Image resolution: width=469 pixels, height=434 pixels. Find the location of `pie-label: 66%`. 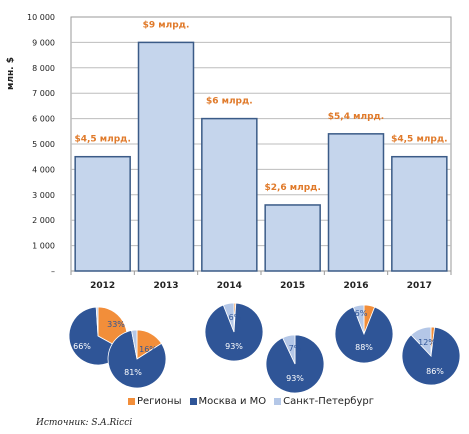

pie-label: 66% is located at coordinates (82, 346).